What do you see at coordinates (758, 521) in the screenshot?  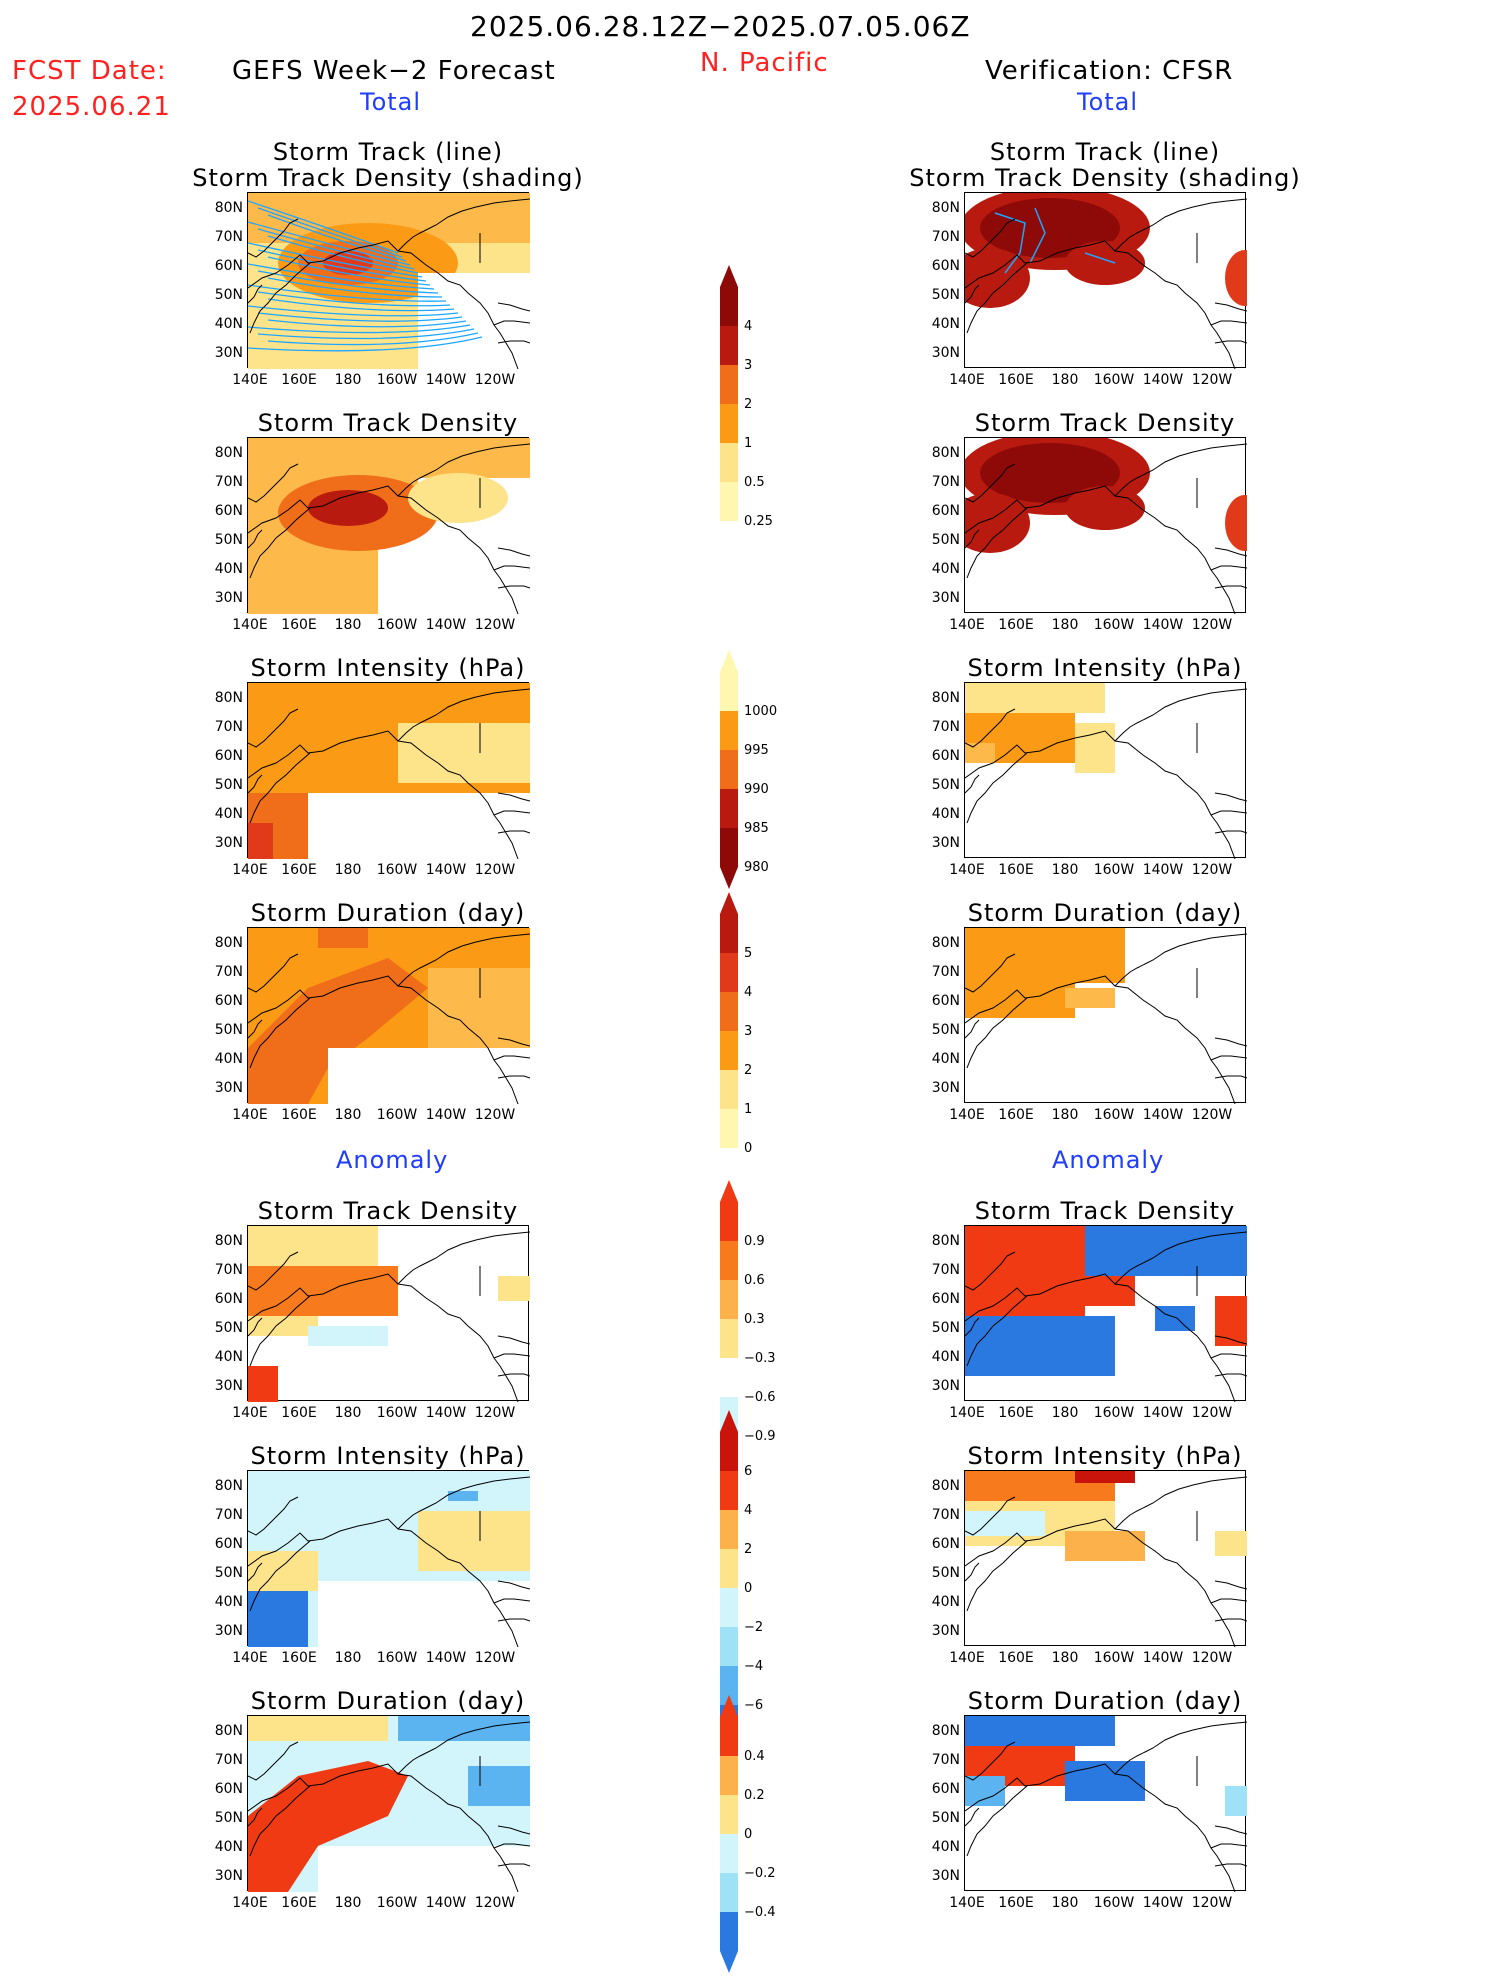 I see `colorbar-label: 0.25` at bounding box center [758, 521].